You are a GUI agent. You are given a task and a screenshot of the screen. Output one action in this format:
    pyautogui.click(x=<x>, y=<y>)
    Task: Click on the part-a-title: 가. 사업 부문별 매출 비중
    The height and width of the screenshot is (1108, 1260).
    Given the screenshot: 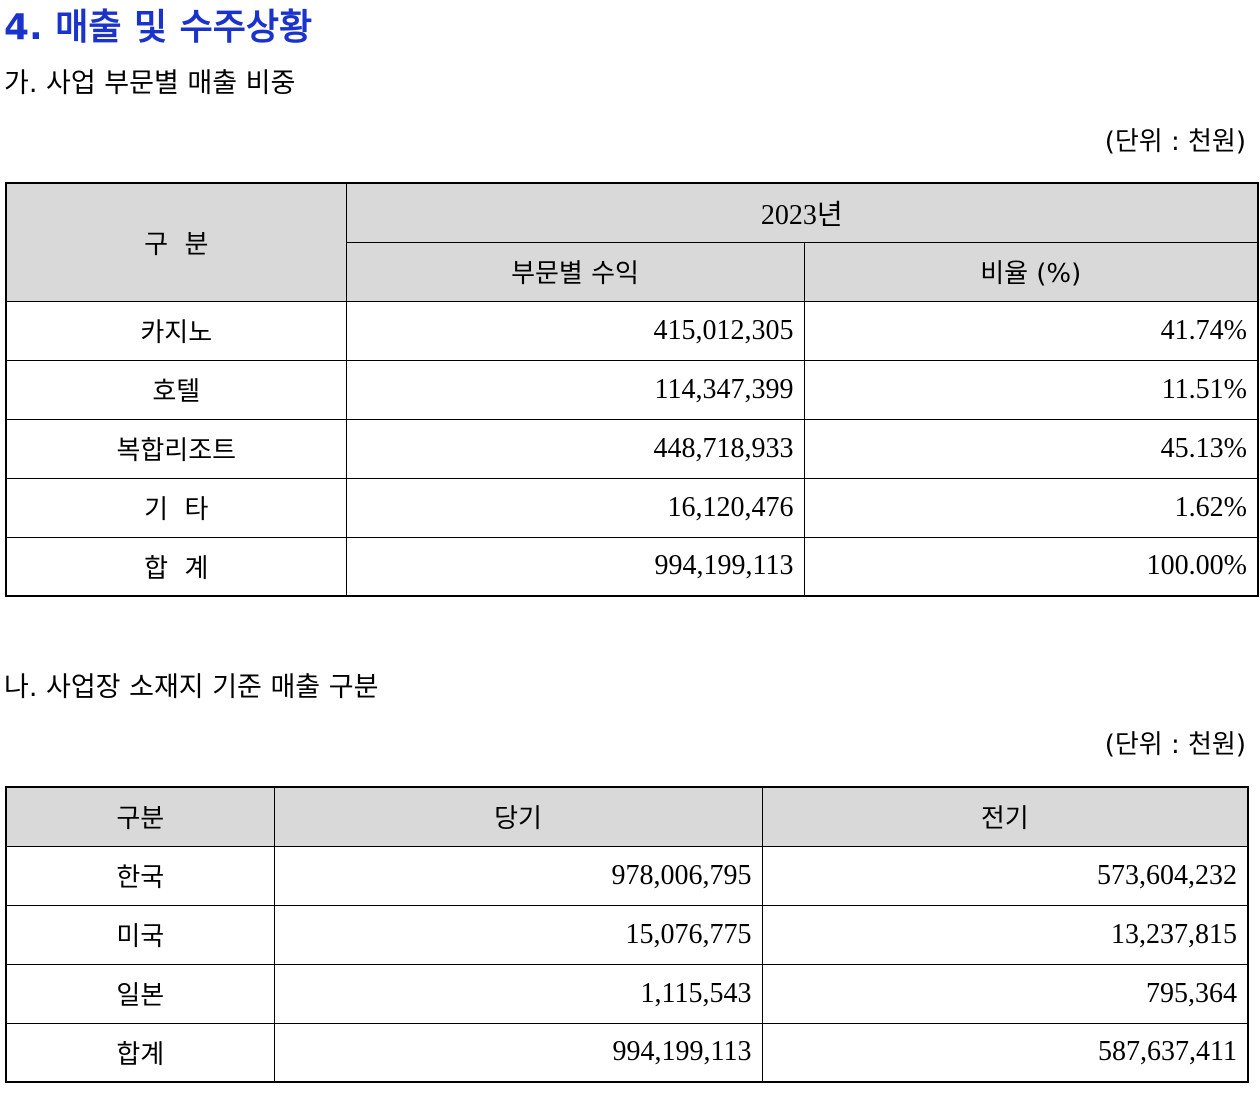 What is the action you would take?
    pyautogui.click(x=150, y=83)
    